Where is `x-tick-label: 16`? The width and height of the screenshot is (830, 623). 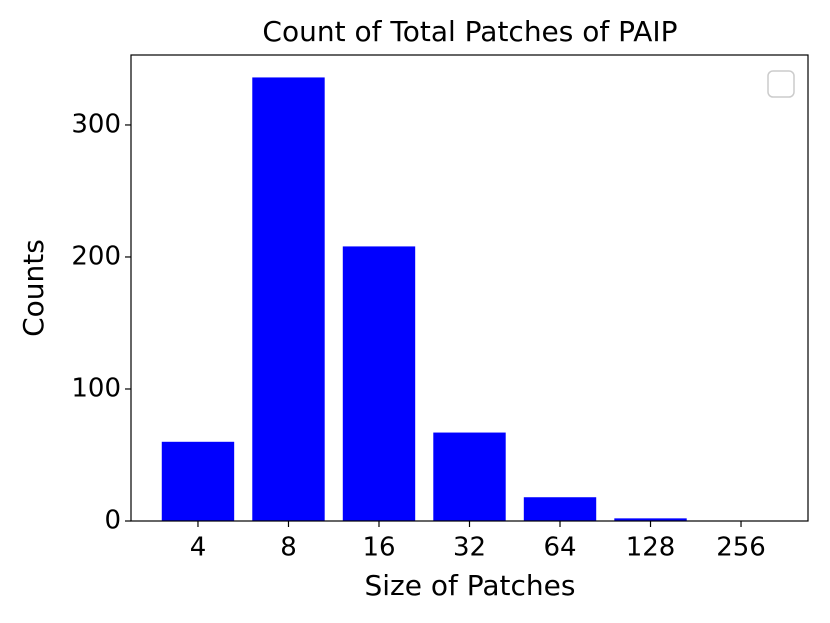
x-tick-label: 16 is located at coordinates (378, 548).